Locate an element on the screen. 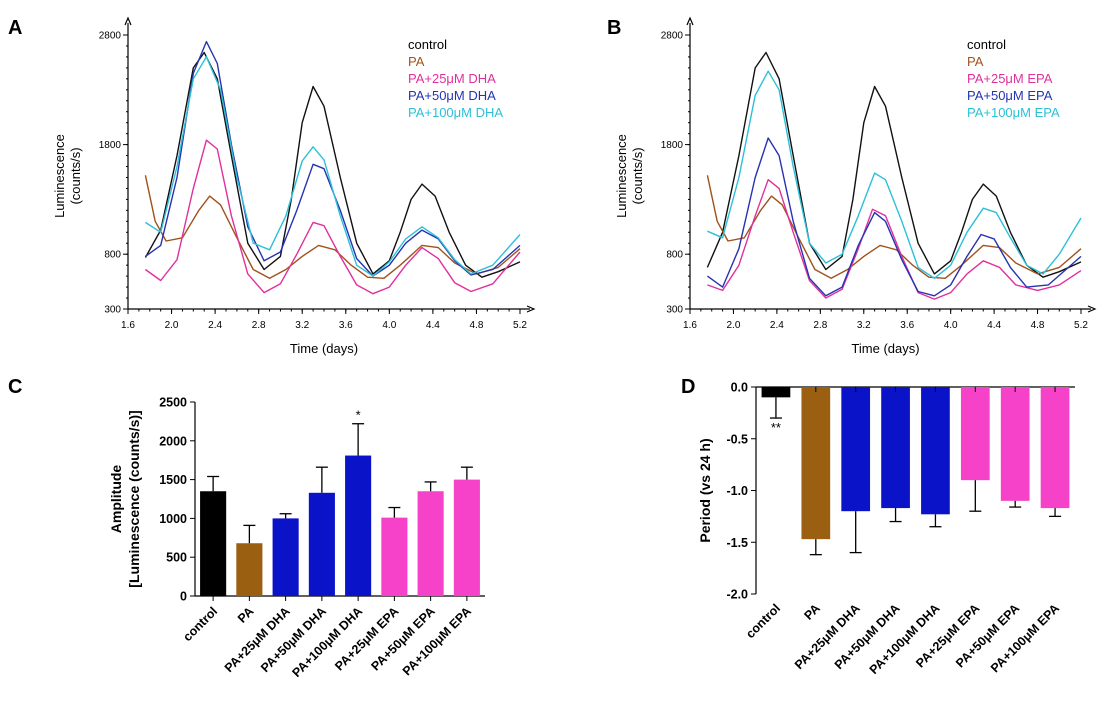 This screenshot has width=1115, height=705. panel-letter-a: A is located at coordinates (15, 28).